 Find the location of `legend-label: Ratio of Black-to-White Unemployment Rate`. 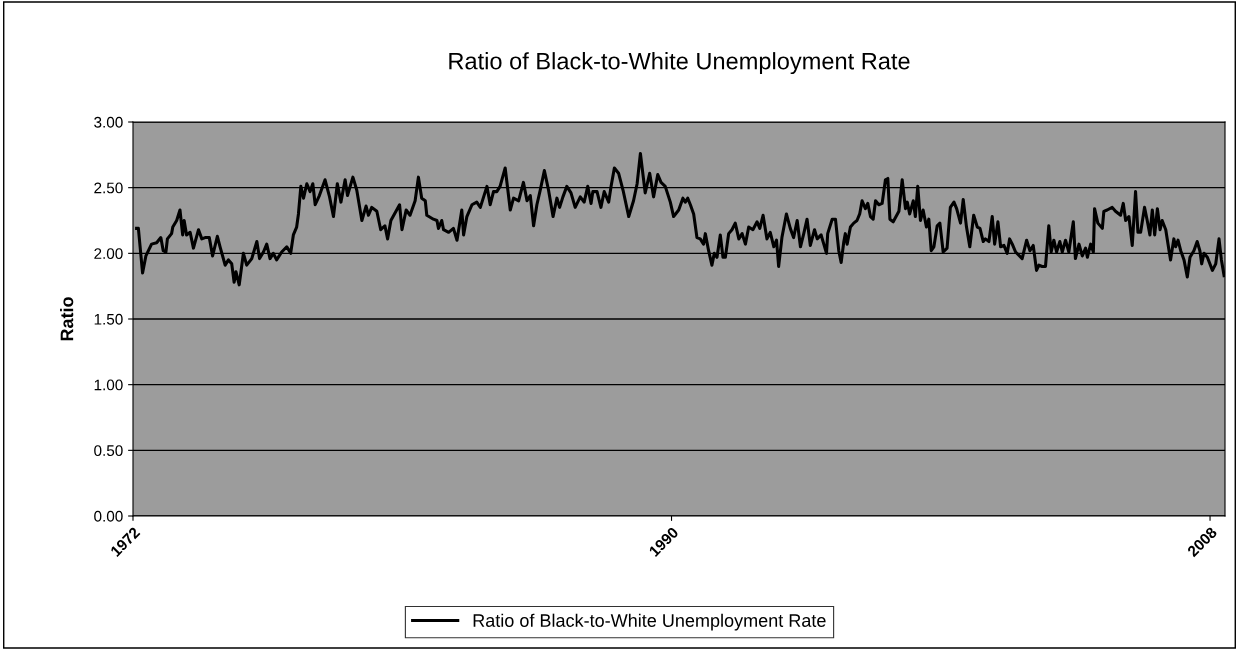

legend-label: Ratio of Black-to-White Unemployment Rate is located at coordinates (649, 622).